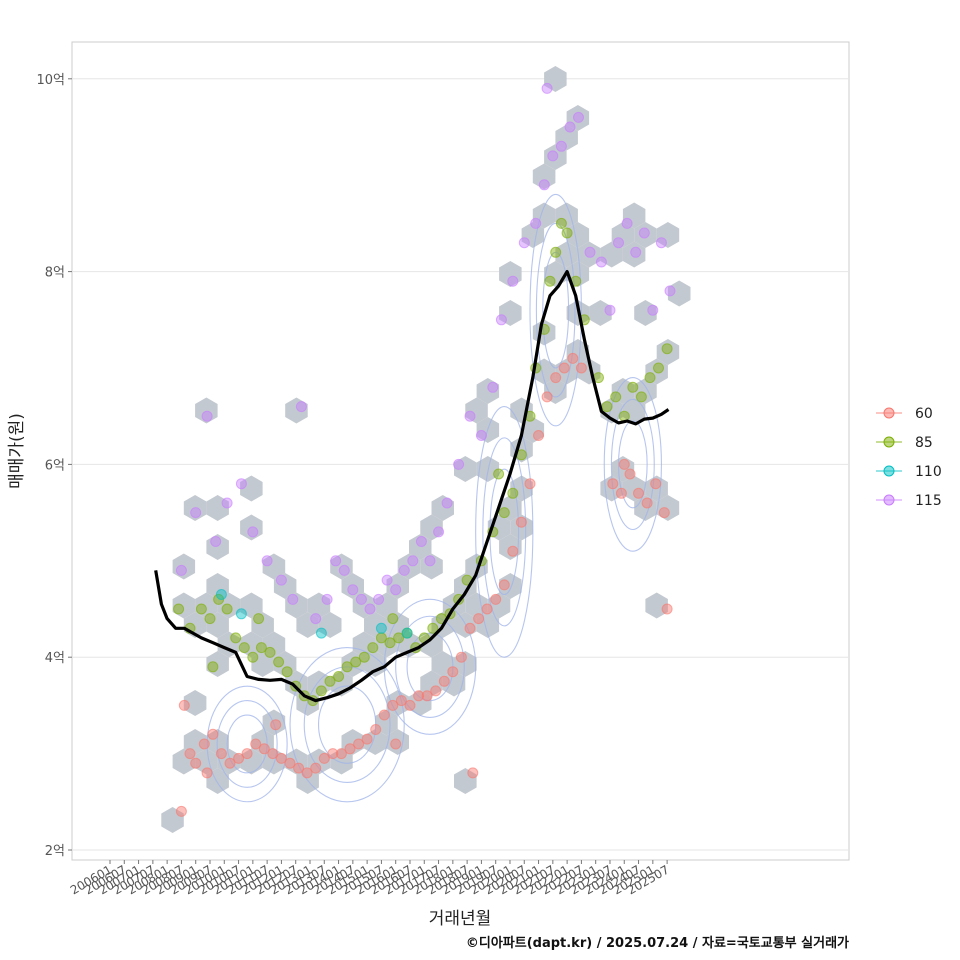  I want to click on legend-label: 110, so click(928, 472).